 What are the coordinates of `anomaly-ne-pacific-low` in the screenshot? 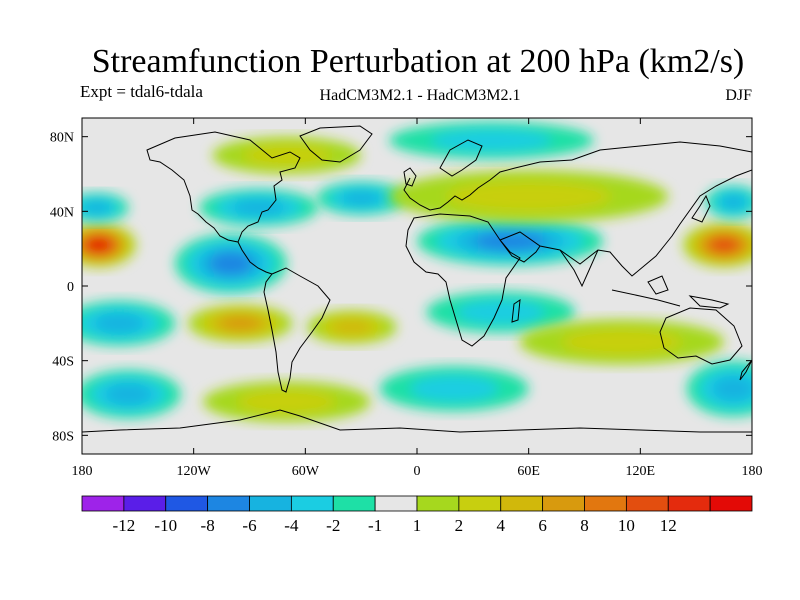 It's located at (105, 207).